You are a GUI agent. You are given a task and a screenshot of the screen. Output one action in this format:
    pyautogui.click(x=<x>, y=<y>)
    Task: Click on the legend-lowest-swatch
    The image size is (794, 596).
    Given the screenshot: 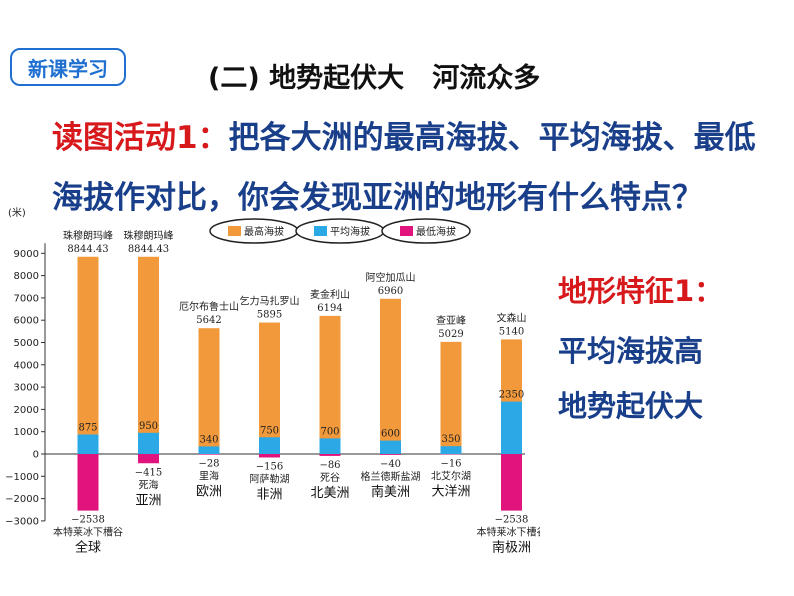 What is the action you would take?
    pyautogui.click(x=406, y=231)
    